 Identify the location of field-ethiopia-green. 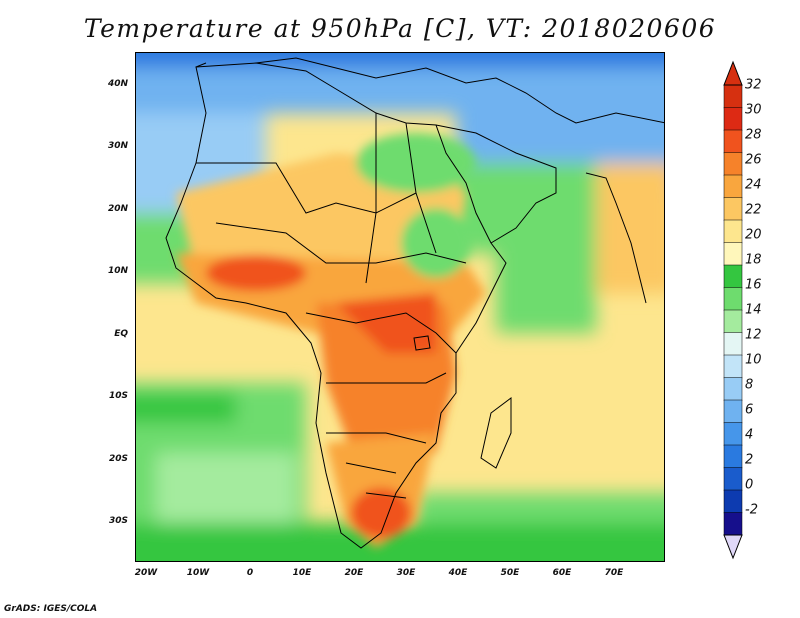
(436, 243).